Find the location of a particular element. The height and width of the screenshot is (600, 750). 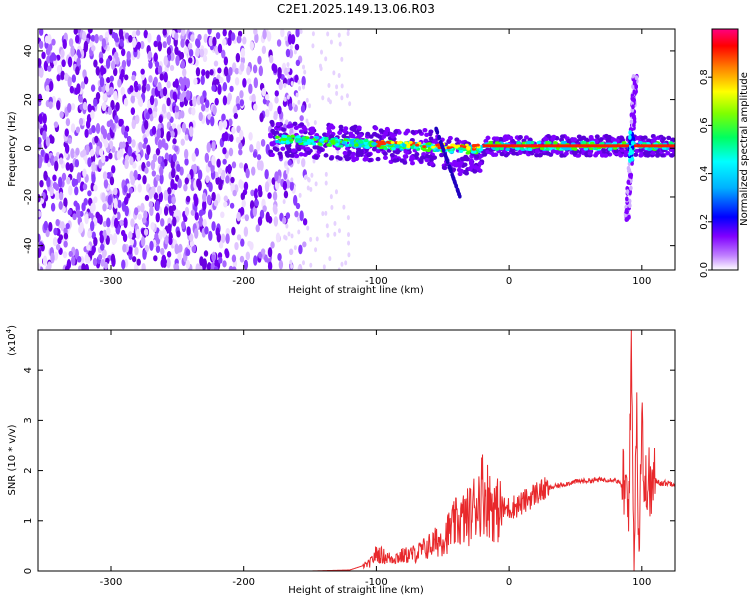

y-tick-label: 1 is located at coordinates (28, 521).